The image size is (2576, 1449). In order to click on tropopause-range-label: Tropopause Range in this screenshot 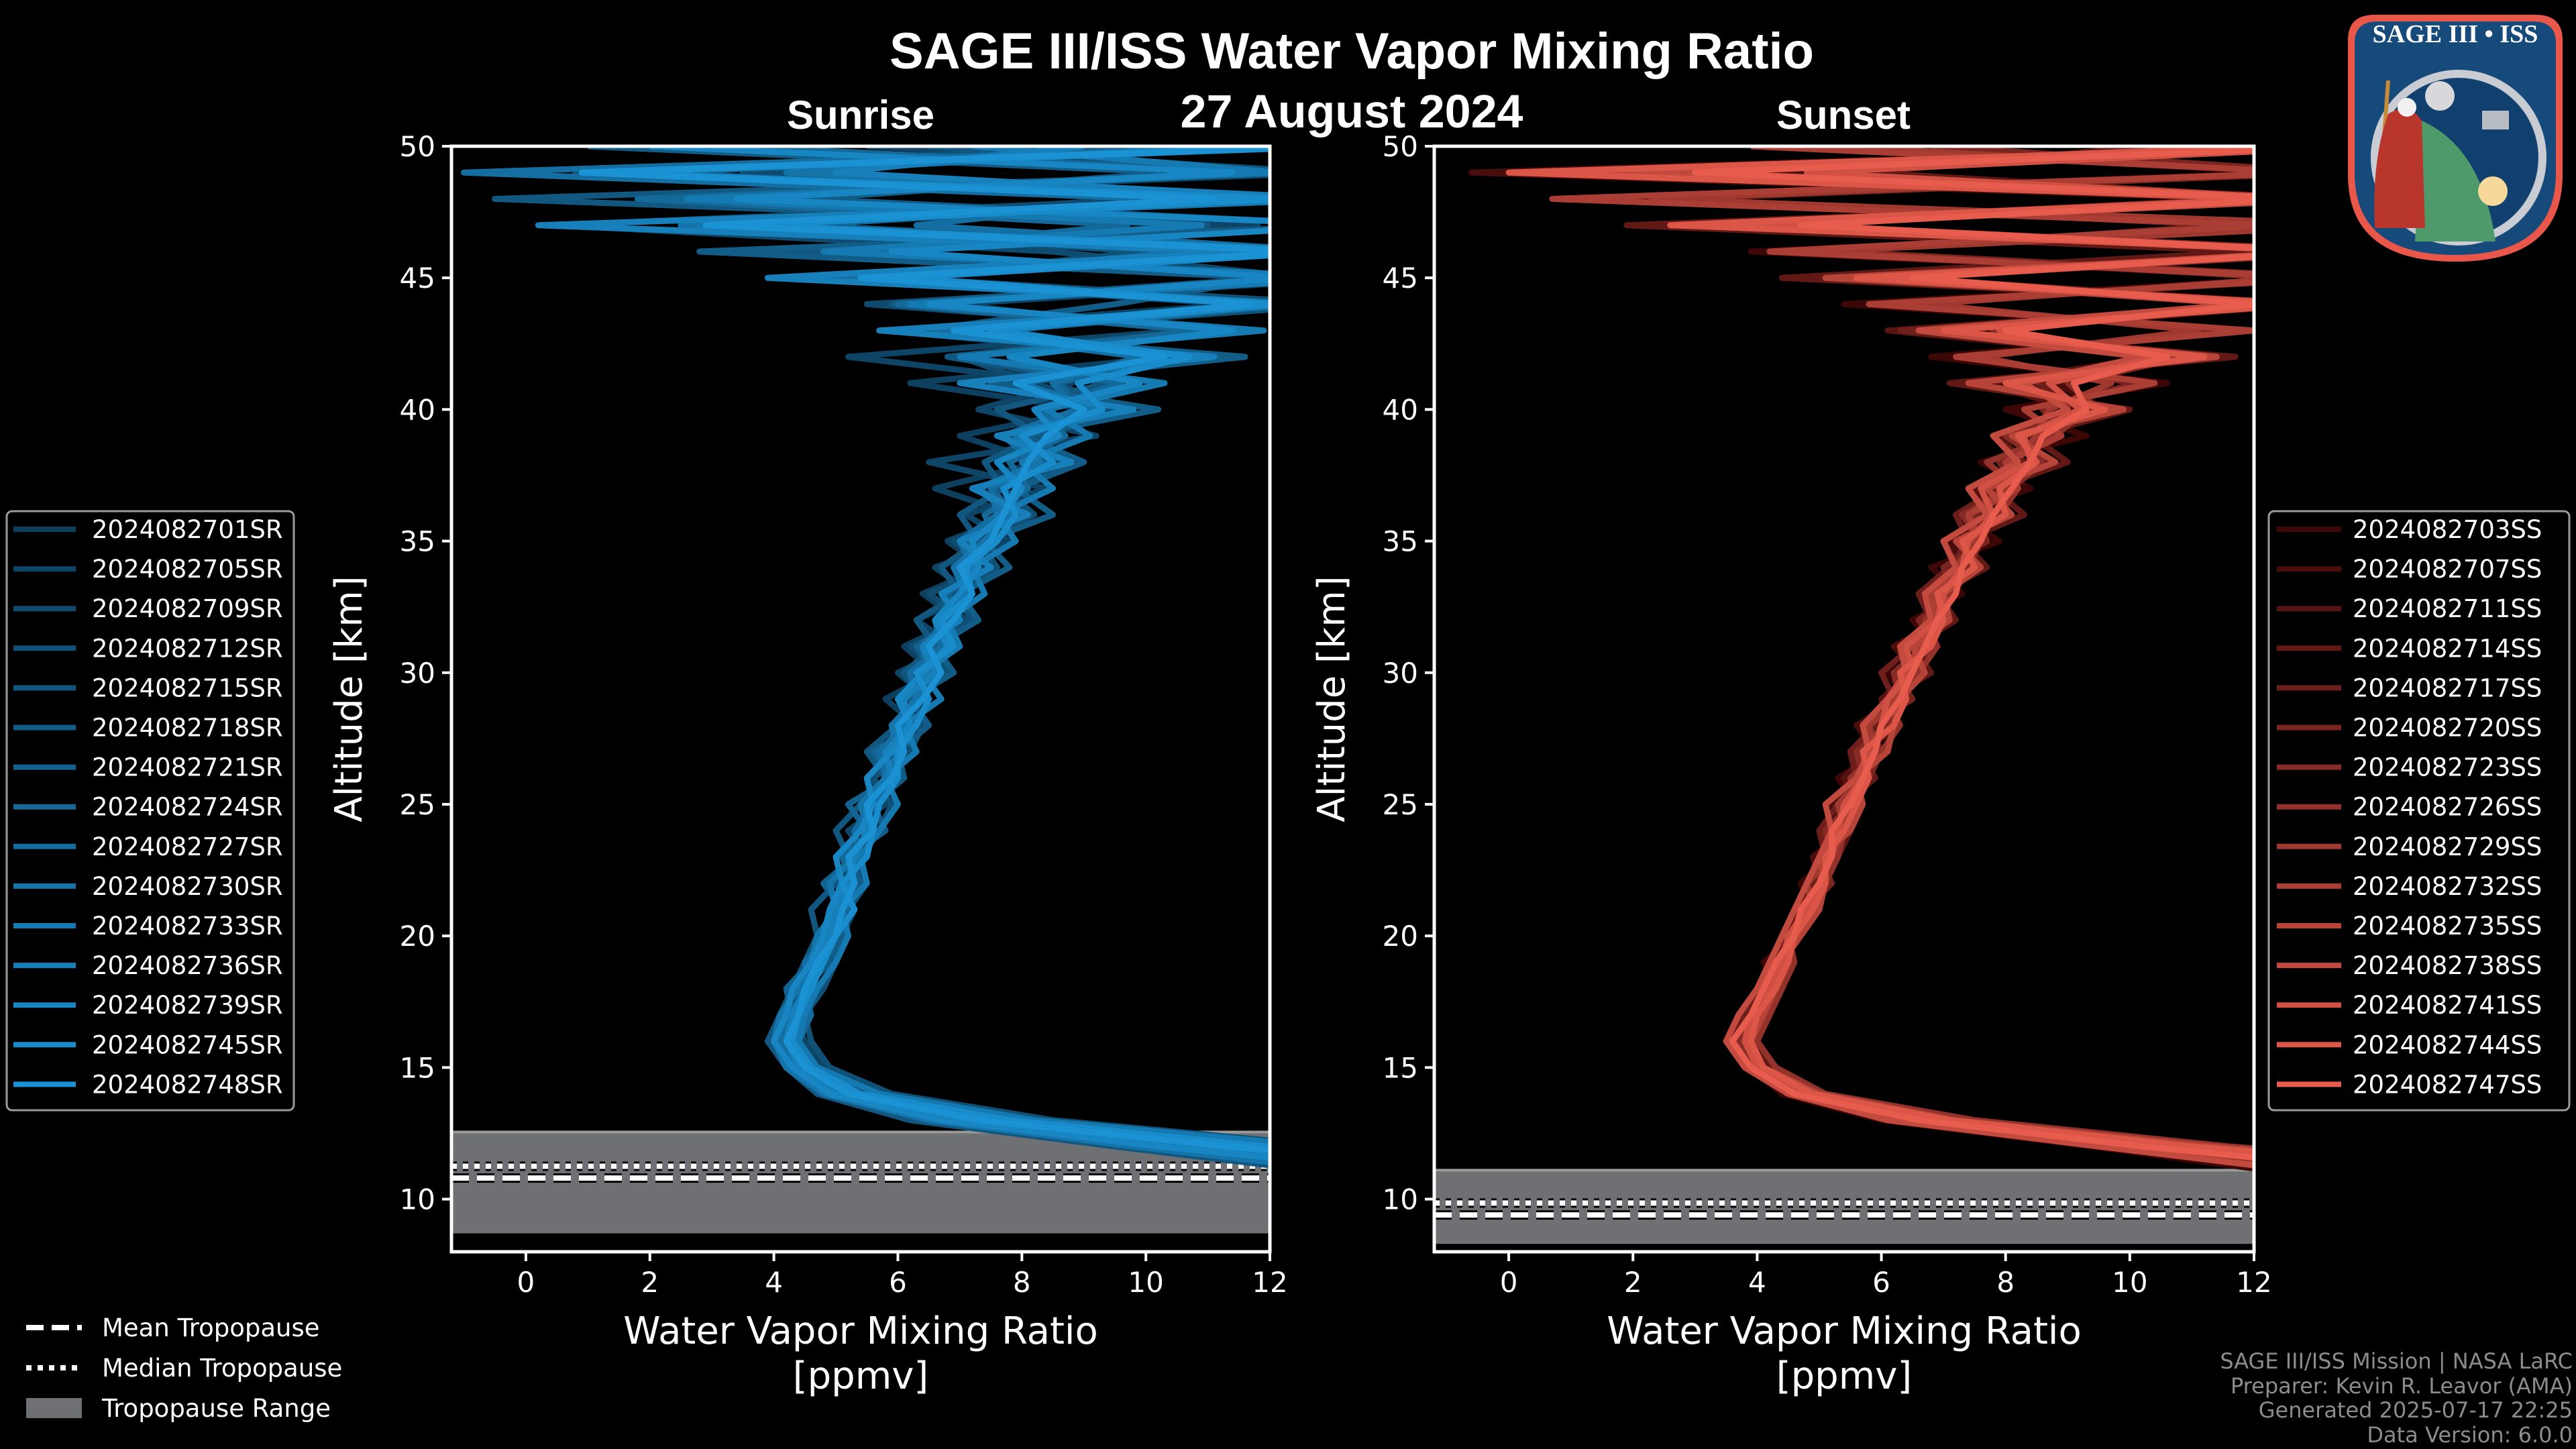, I will do `click(216, 1408)`.